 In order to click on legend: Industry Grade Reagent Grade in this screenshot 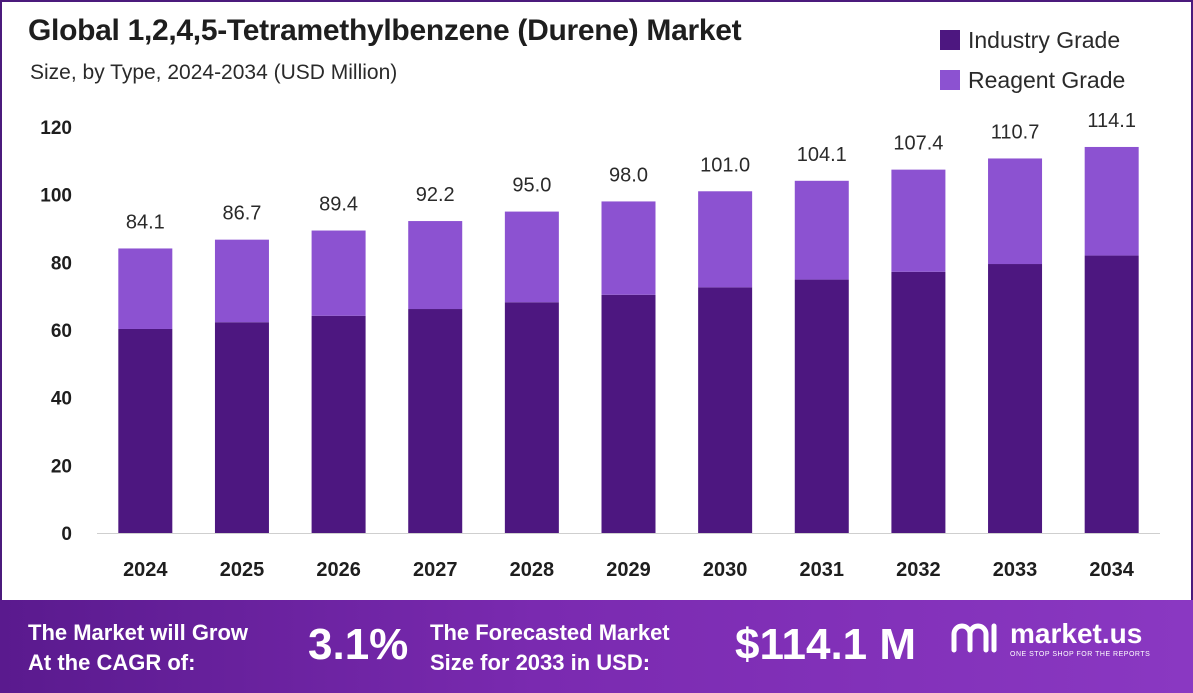, I will do `click(1032, 60)`.